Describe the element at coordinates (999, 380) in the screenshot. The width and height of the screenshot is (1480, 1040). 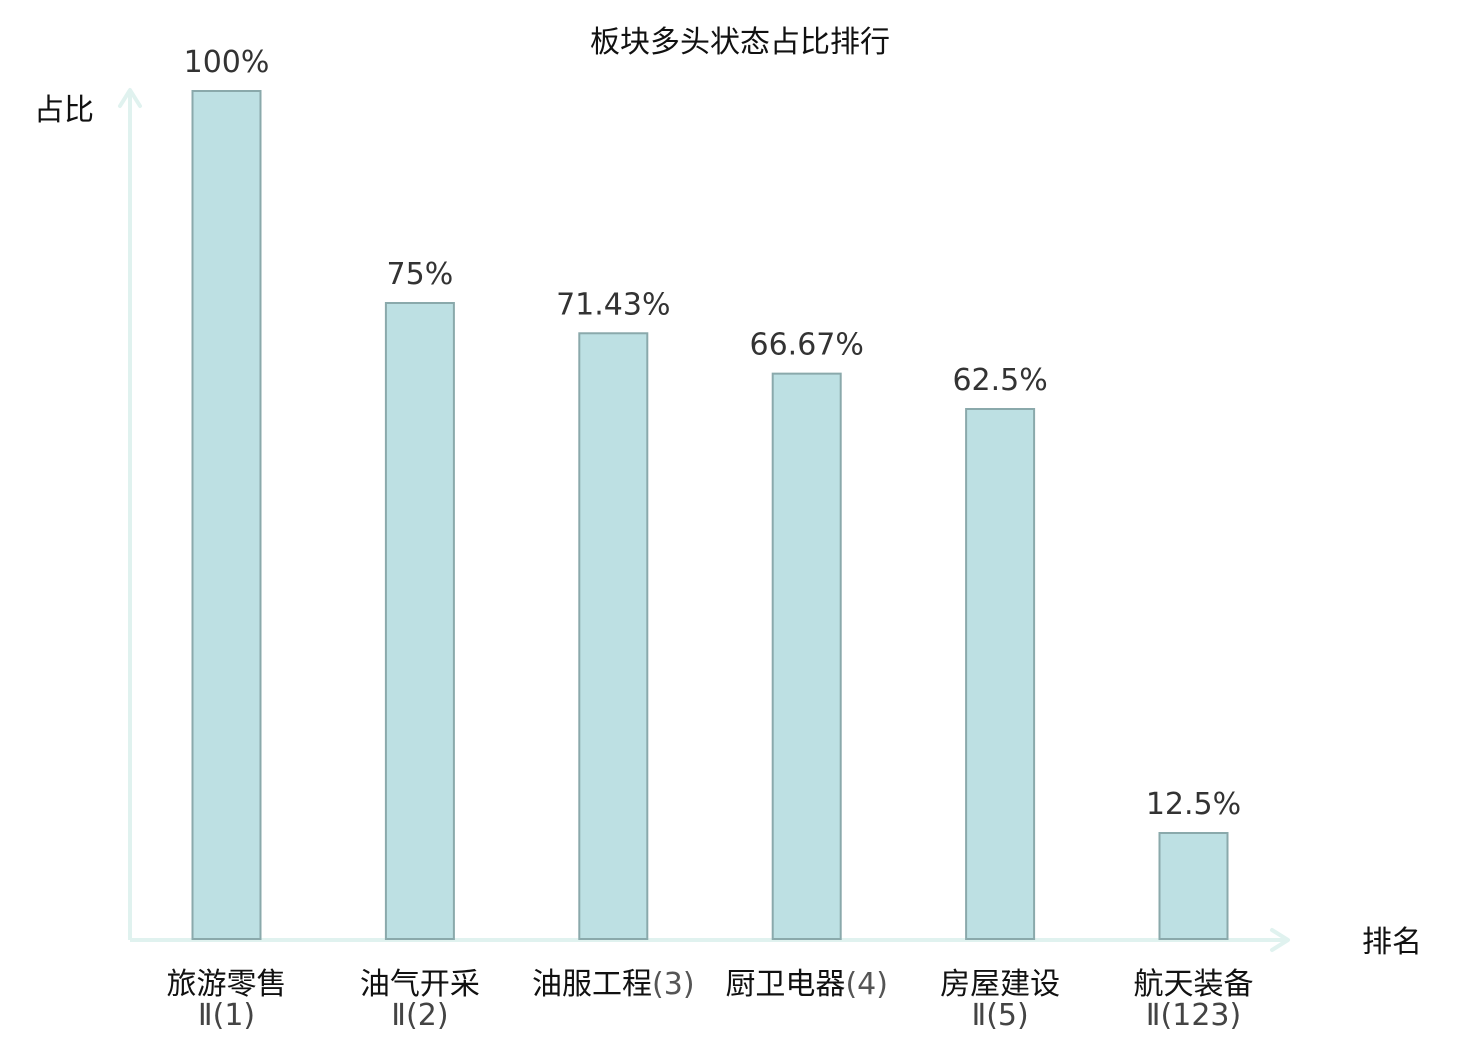
I see `data-label: 62.5%` at that location.